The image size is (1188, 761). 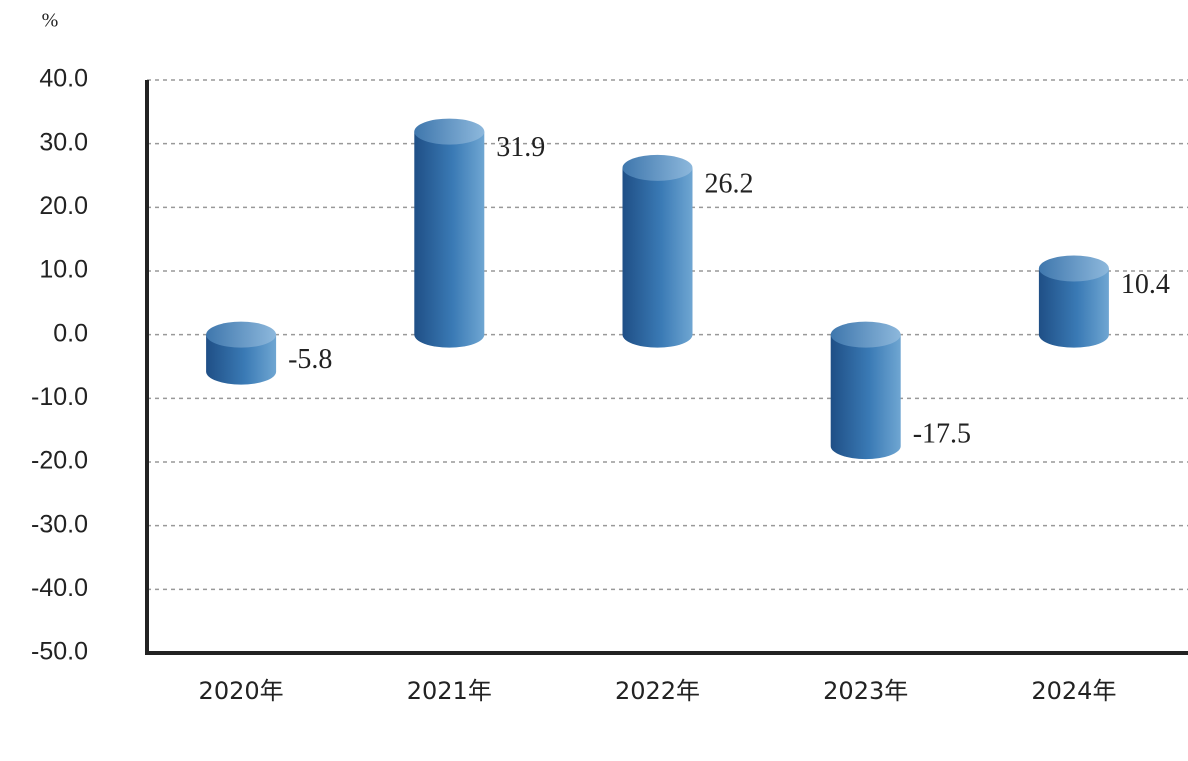 What do you see at coordinates (520, 147) in the screenshot?
I see `value-label: 31.9` at bounding box center [520, 147].